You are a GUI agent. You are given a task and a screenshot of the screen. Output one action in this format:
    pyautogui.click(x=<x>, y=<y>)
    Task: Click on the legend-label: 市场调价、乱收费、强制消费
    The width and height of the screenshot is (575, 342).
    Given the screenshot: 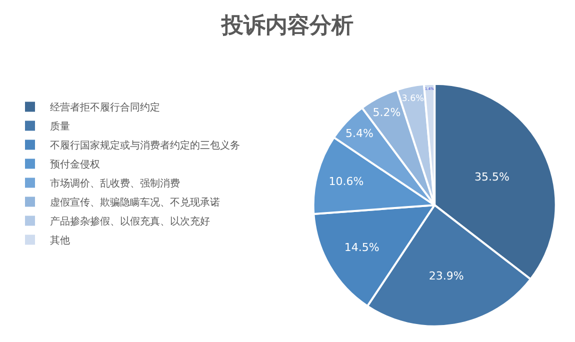 What is the action you would take?
    pyautogui.click(x=115, y=184)
    